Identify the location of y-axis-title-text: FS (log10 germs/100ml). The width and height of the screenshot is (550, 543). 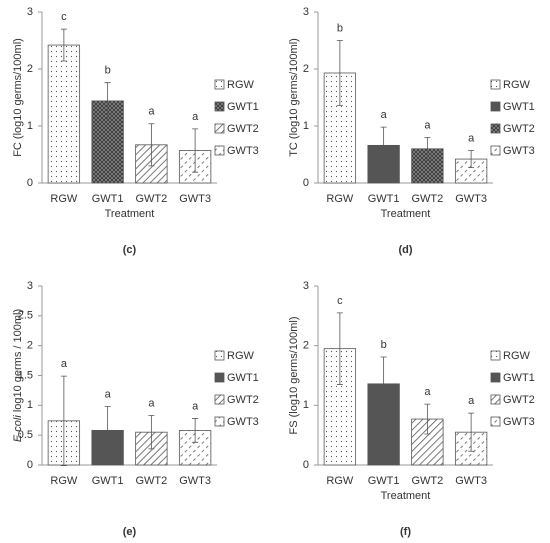
(294, 376).